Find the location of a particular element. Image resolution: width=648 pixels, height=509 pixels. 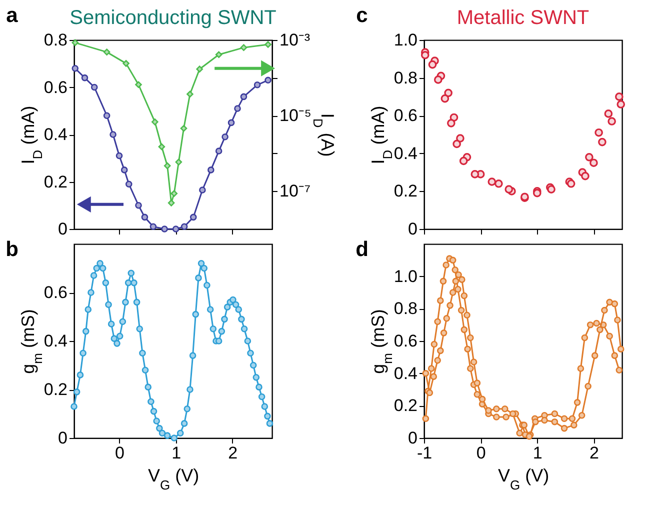

chart-title: Semiconducting SWNT is located at coordinates (173, 18).